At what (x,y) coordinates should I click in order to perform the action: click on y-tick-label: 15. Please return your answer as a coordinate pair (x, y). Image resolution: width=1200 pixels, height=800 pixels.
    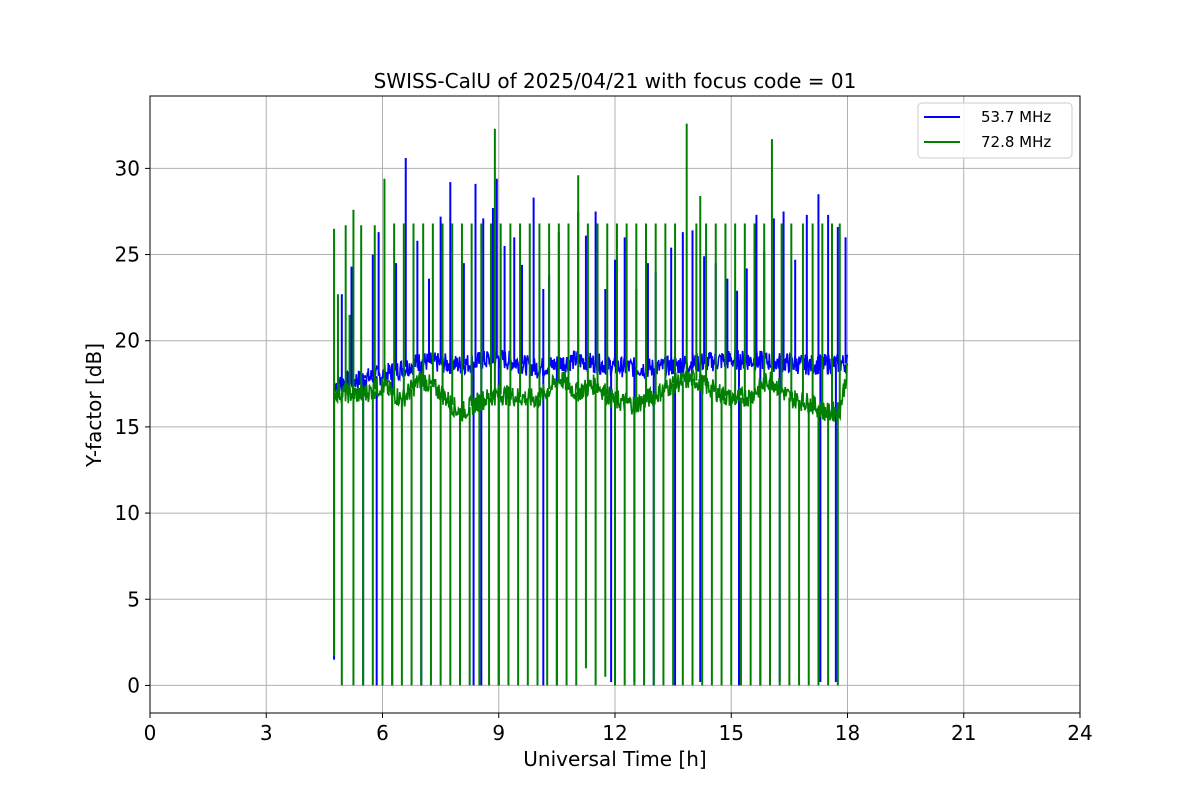
    Looking at the image, I should click on (127, 427).